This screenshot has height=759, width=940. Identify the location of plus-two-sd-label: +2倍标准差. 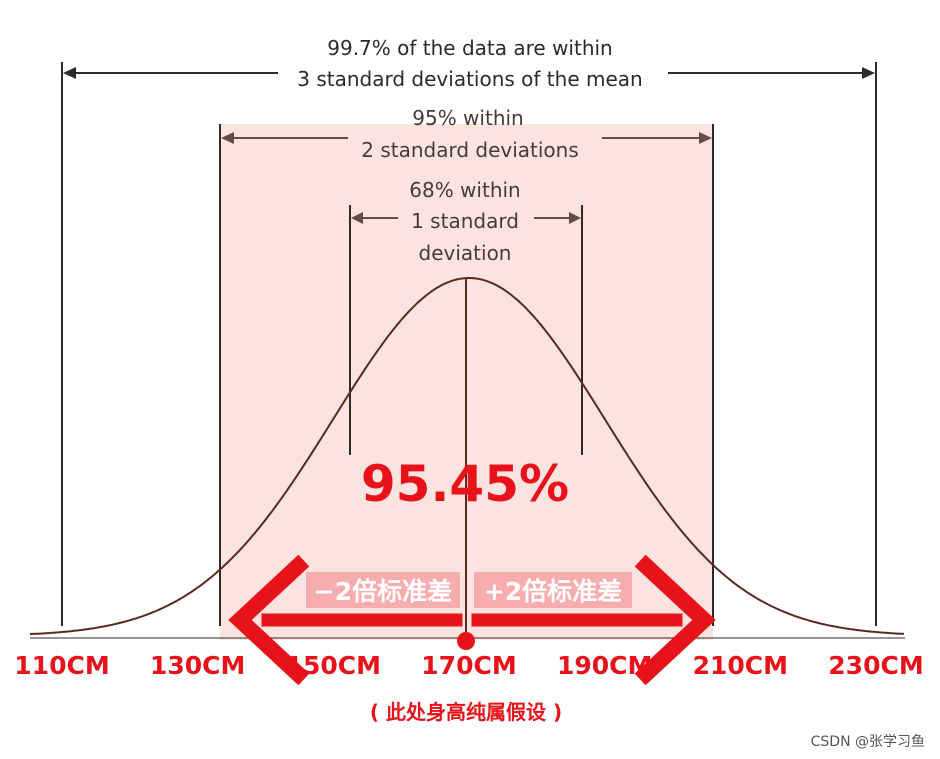
(553, 591).